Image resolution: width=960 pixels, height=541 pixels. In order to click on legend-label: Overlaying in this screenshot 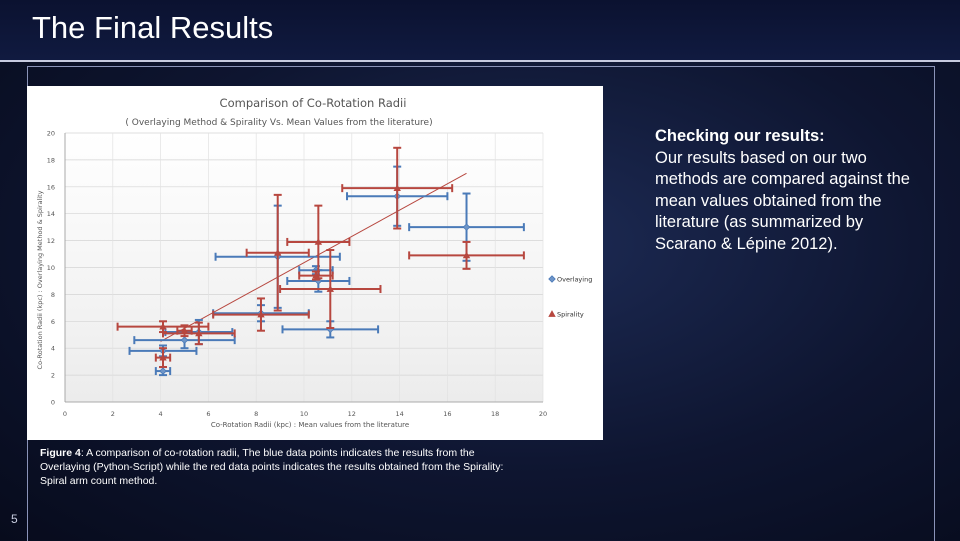, I will do `click(574, 280)`.